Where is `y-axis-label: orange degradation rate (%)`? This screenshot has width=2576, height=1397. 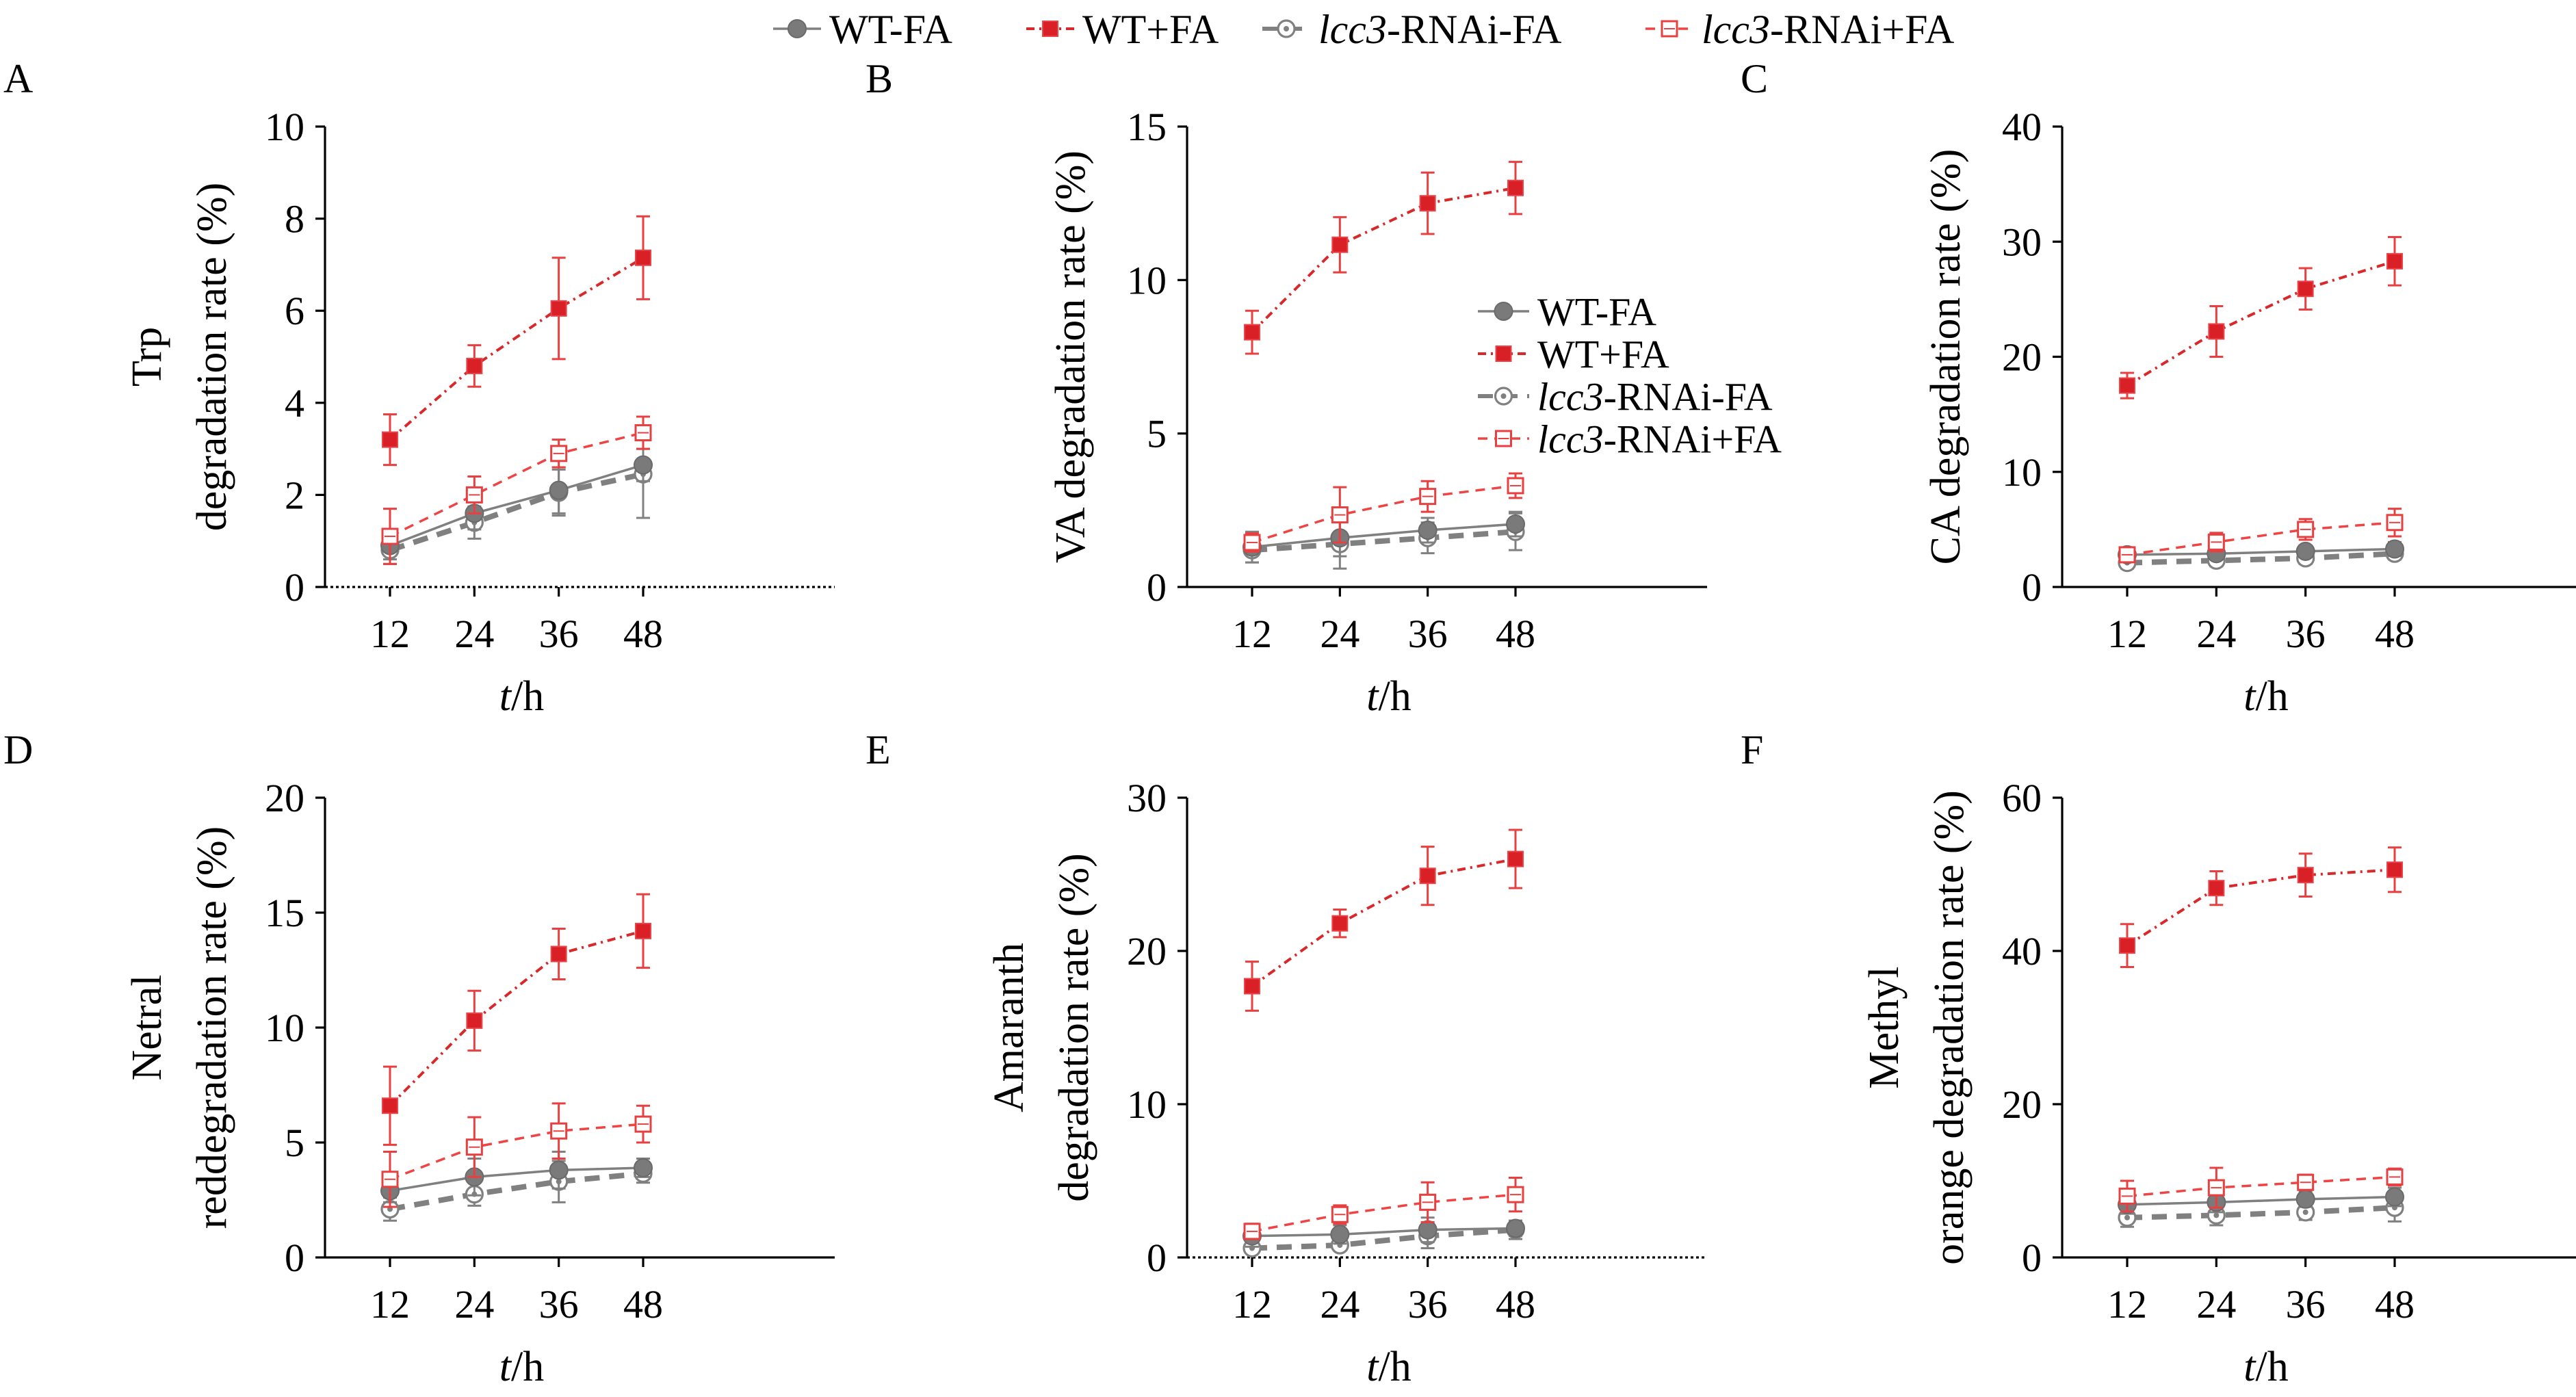
y-axis-label: orange degradation rate (%) is located at coordinates (1949, 1027).